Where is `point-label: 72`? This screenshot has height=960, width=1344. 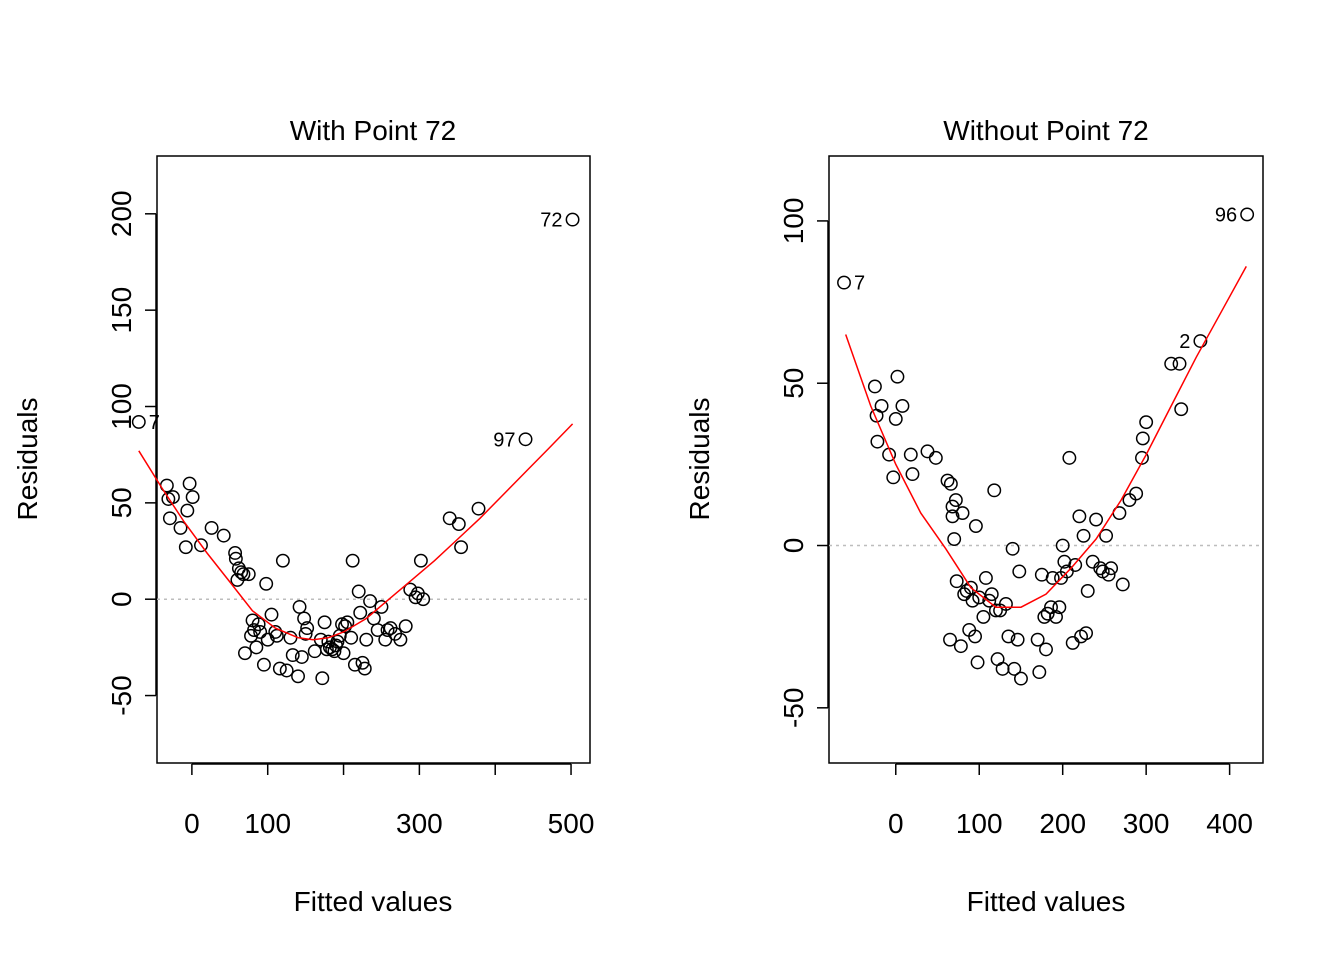 point-label: 72 is located at coordinates (551, 221).